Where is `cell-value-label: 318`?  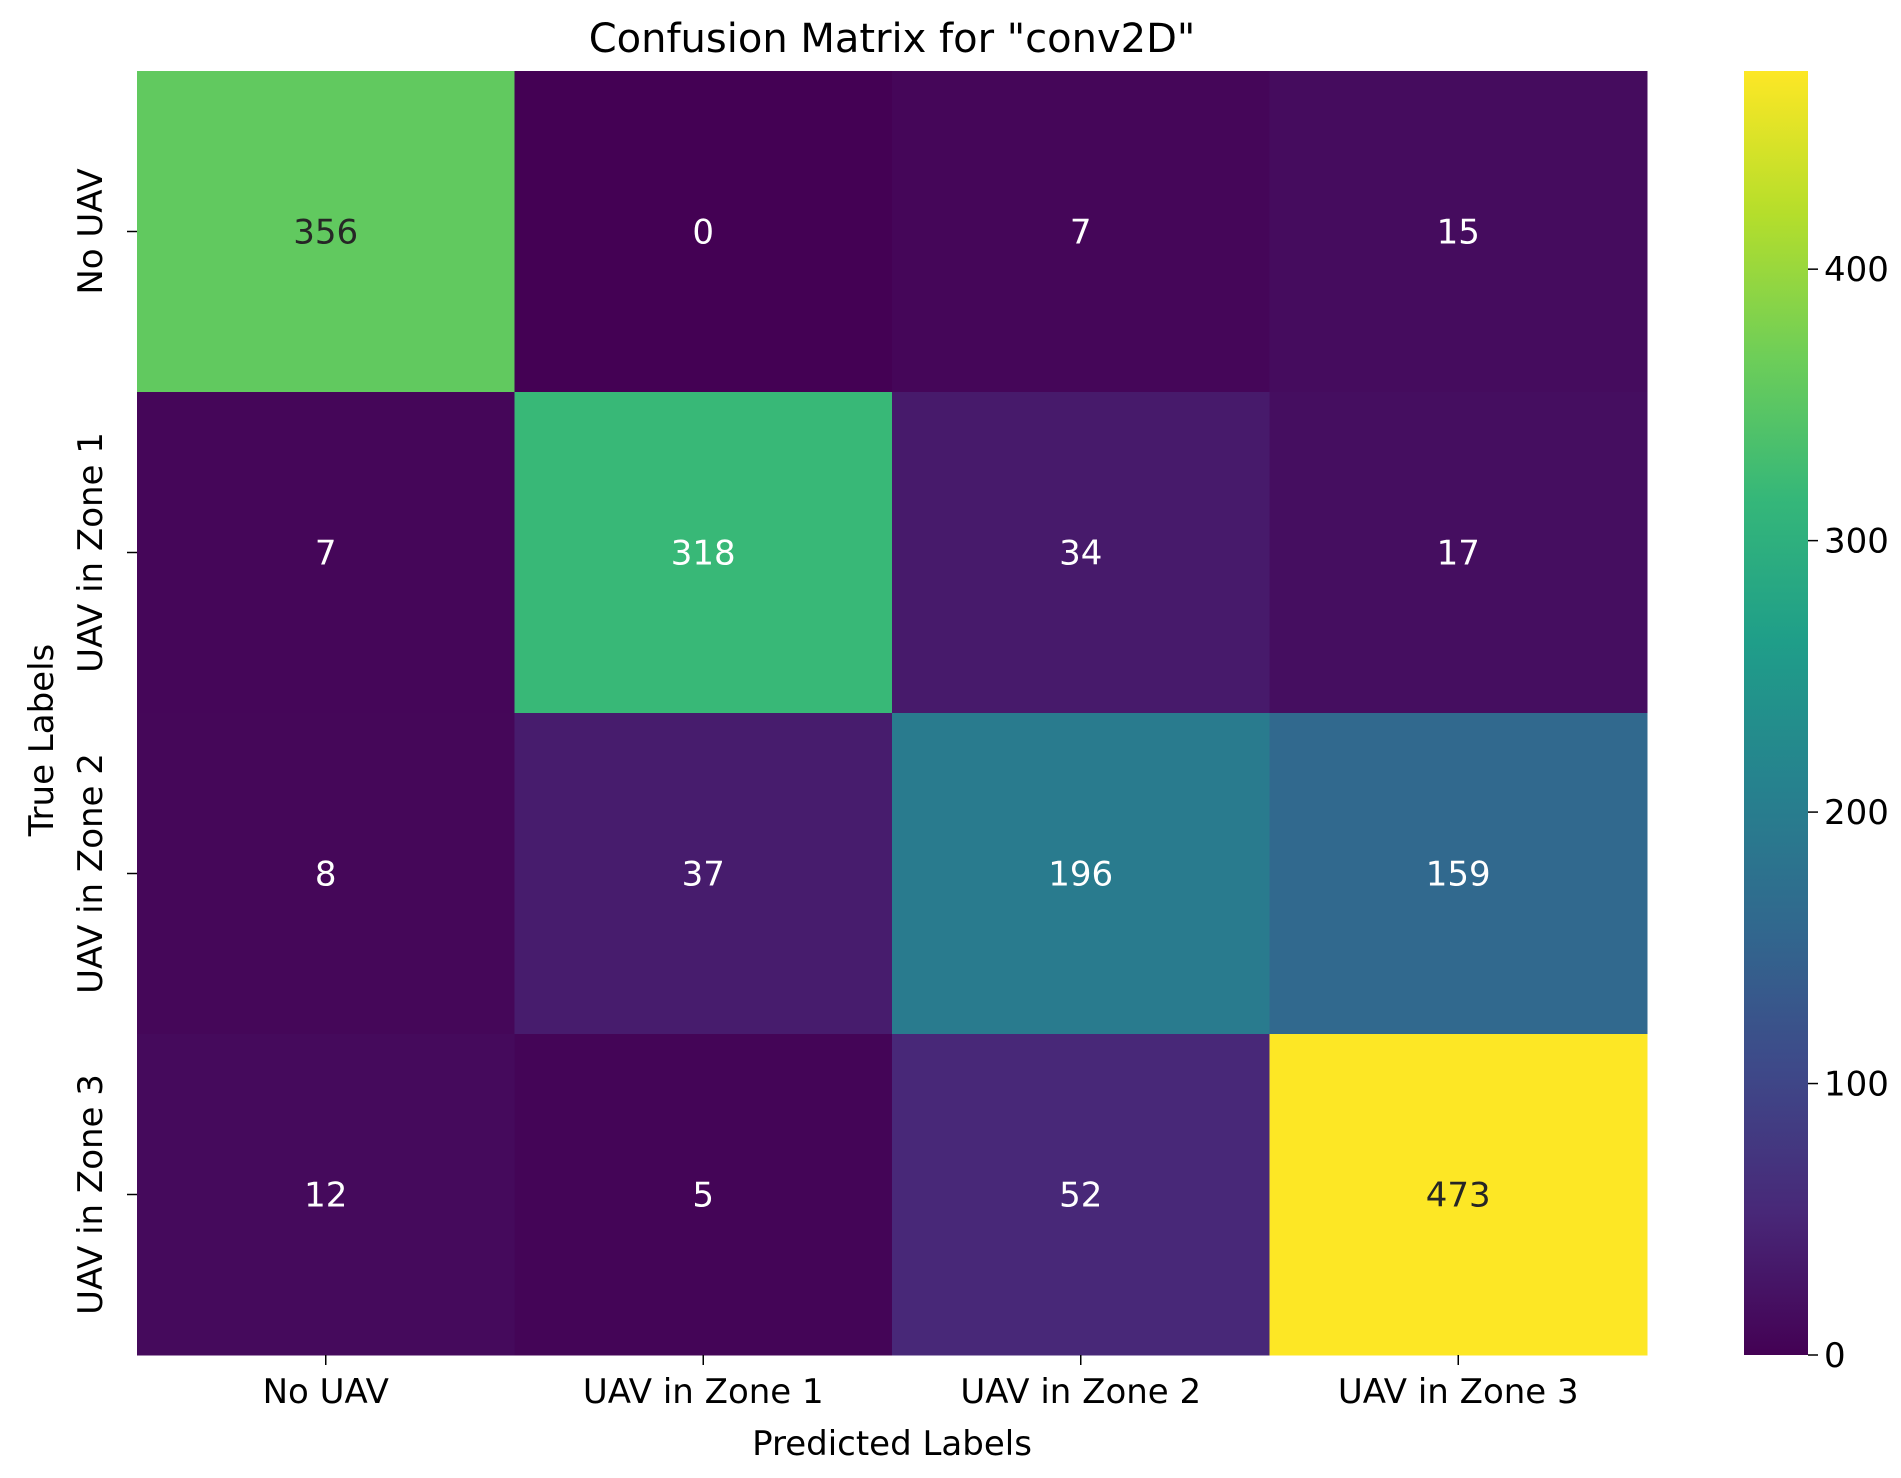
cell-value-label: 318 is located at coordinates (703, 554).